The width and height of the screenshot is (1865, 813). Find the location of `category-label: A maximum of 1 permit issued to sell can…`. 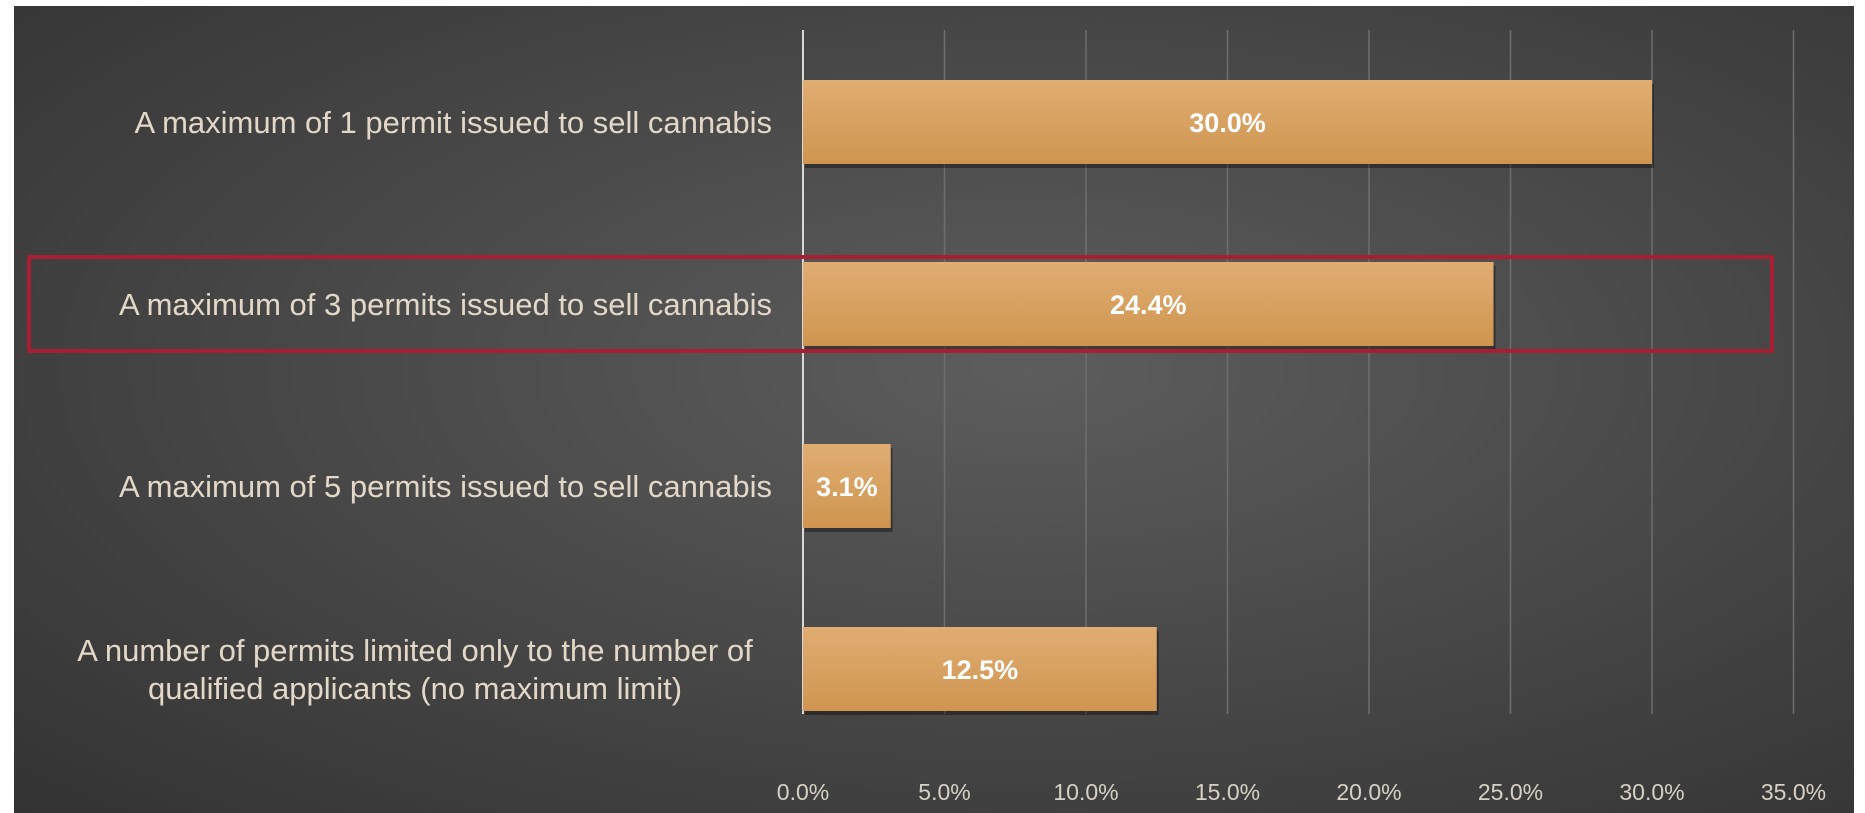

category-label: A maximum of 1 permit issued to sell can… is located at coordinates (454, 122).